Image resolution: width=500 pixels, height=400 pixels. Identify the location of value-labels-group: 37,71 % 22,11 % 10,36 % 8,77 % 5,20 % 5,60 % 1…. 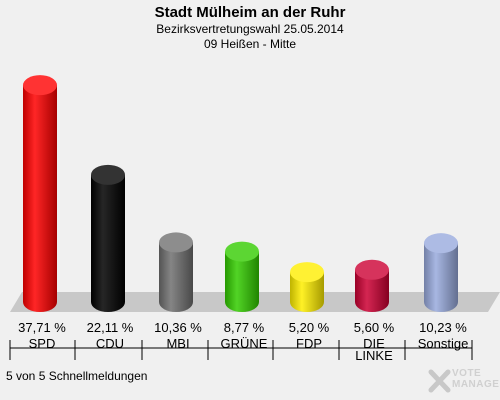
(242, 327).